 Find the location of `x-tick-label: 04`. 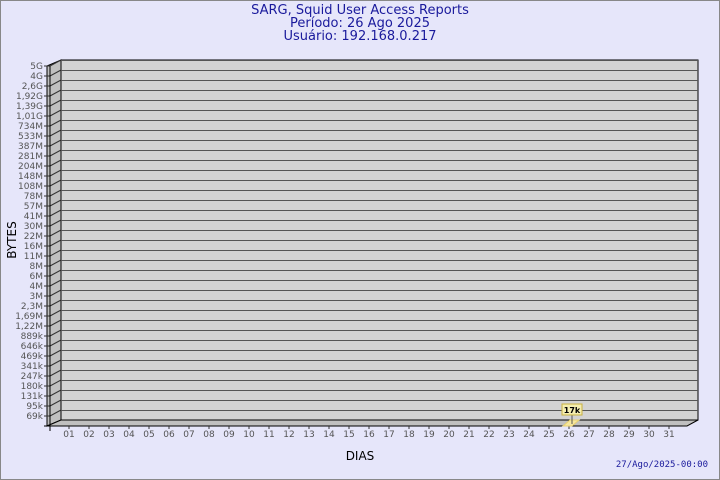

x-tick-label: 04 is located at coordinates (129, 435).